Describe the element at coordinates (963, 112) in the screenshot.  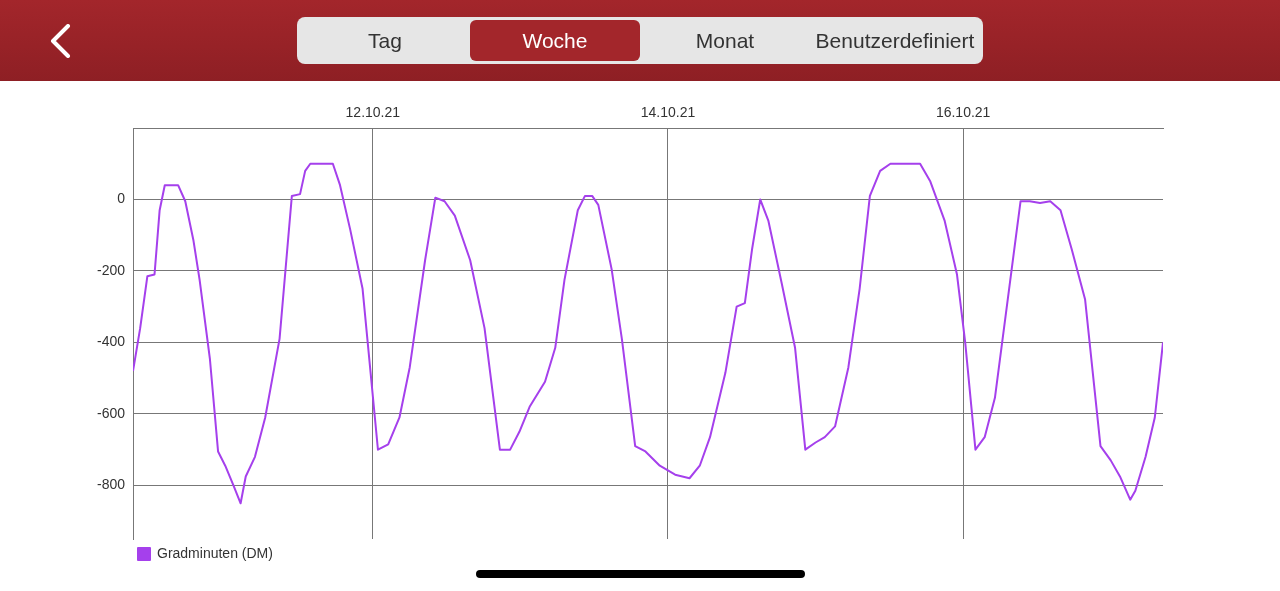
I see `x-tick-label: 16.10.21` at that location.